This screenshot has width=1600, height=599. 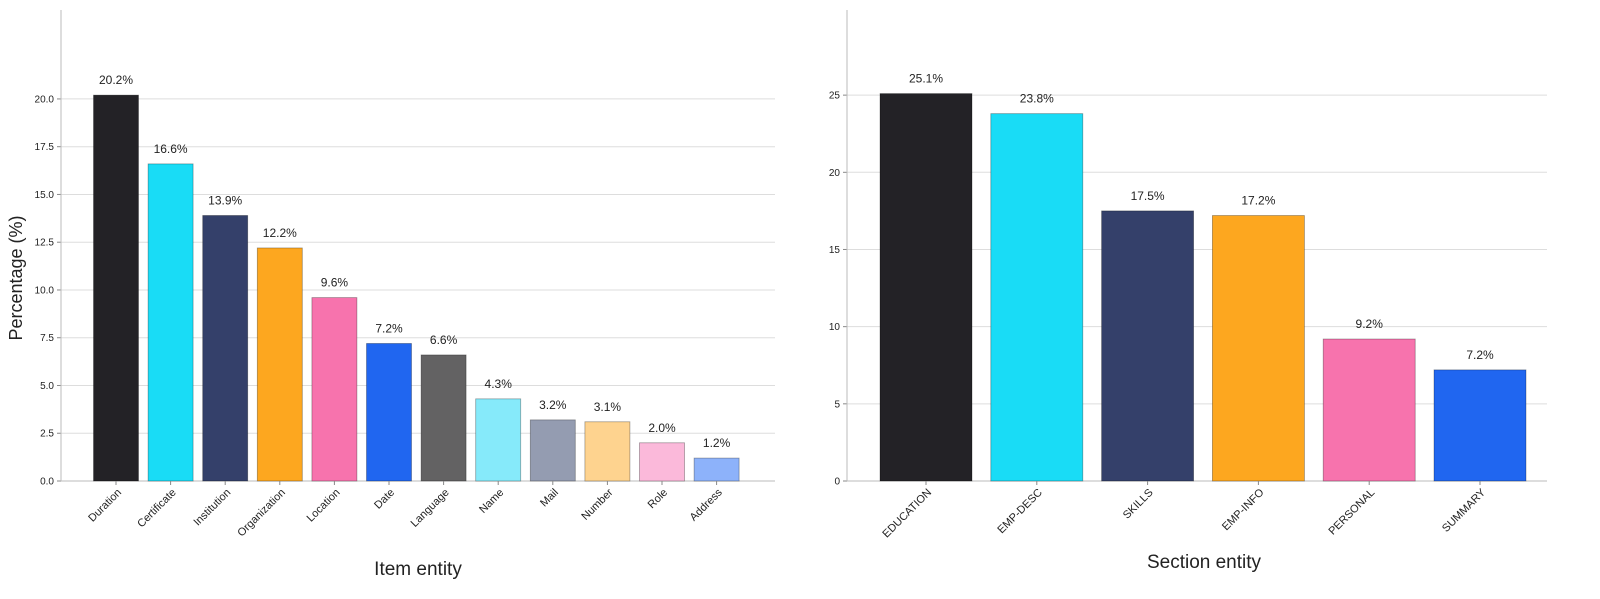 I want to click on x-tick-label: Duration, so click(x=105, y=506).